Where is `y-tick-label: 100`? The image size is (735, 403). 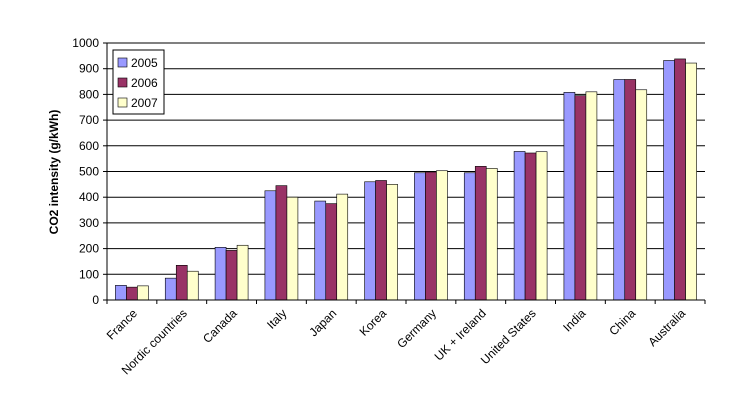 y-tick-label: 100 is located at coordinates (89, 274).